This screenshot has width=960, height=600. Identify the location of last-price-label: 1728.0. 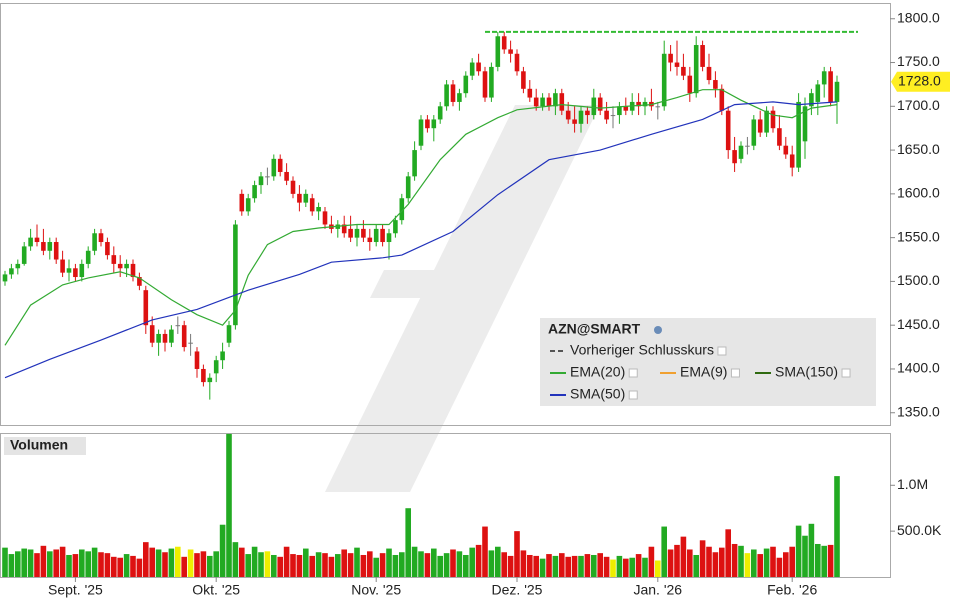
(919, 80).